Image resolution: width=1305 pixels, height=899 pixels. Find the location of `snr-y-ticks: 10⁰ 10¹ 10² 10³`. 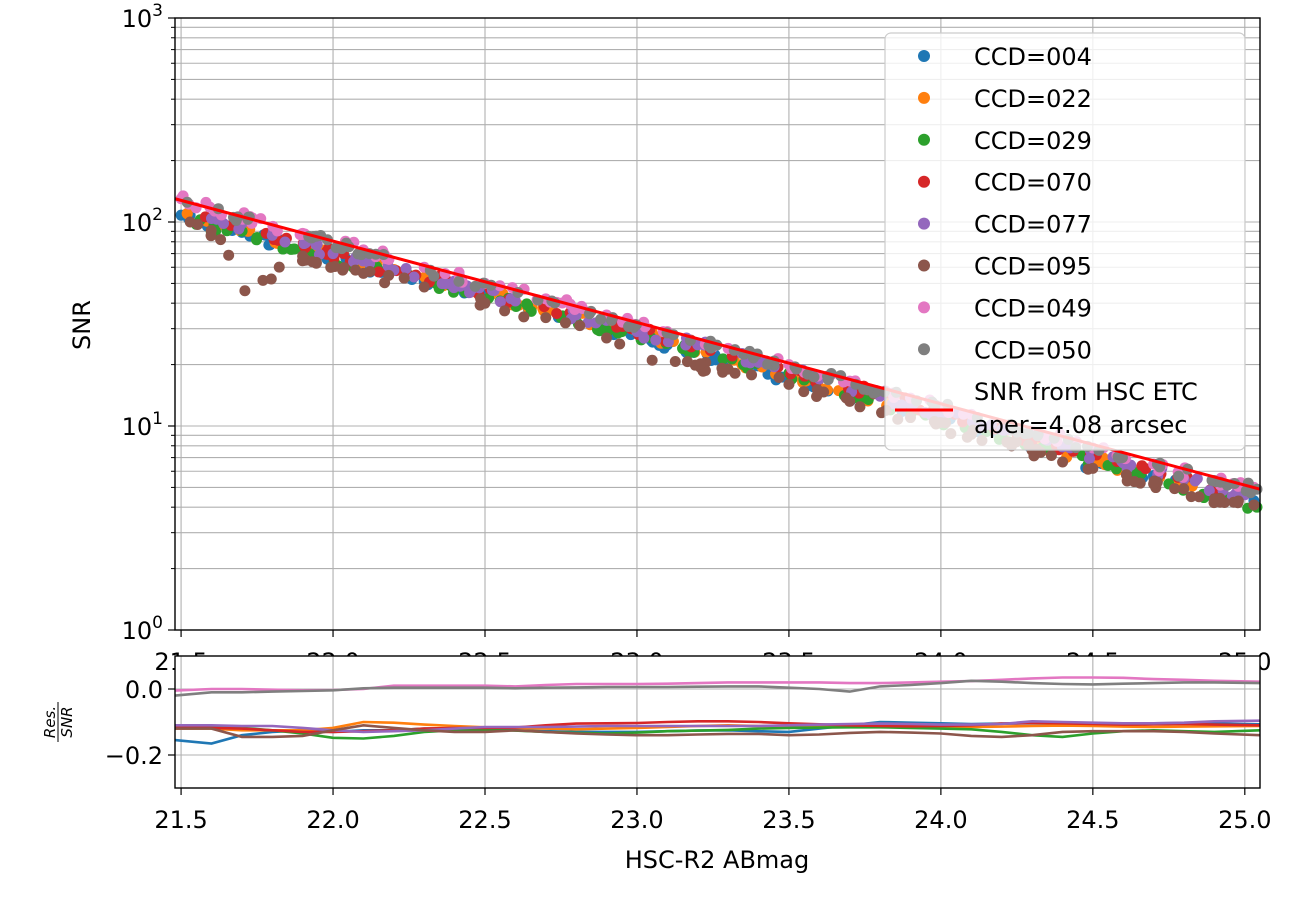

snr-y-ticks: 10⁰ 10¹ 10² 10³ is located at coordinates (148, 323).